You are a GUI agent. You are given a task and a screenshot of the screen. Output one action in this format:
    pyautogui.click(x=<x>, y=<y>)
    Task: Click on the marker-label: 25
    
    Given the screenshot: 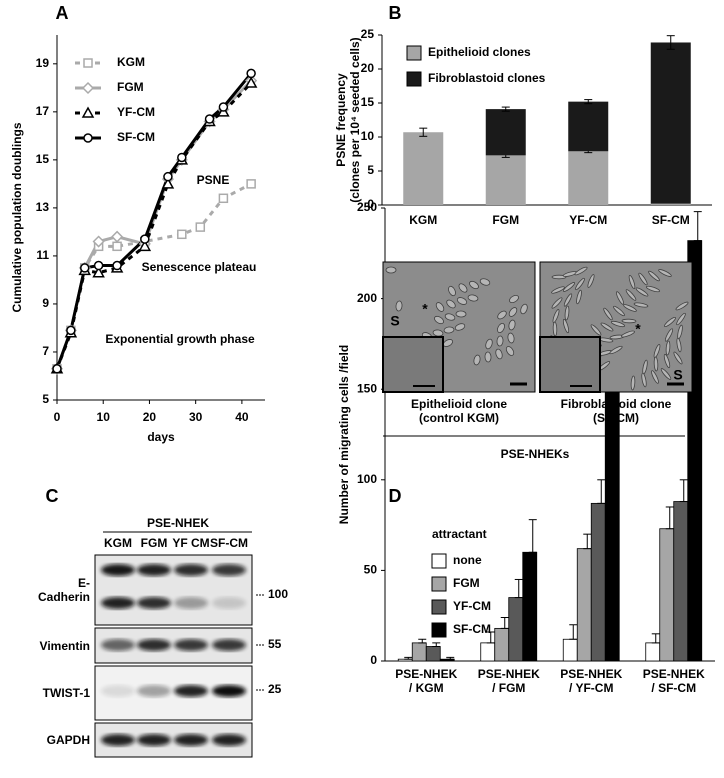 What is the action you would take?
    pyautogui.click(x=275, y=689)
    